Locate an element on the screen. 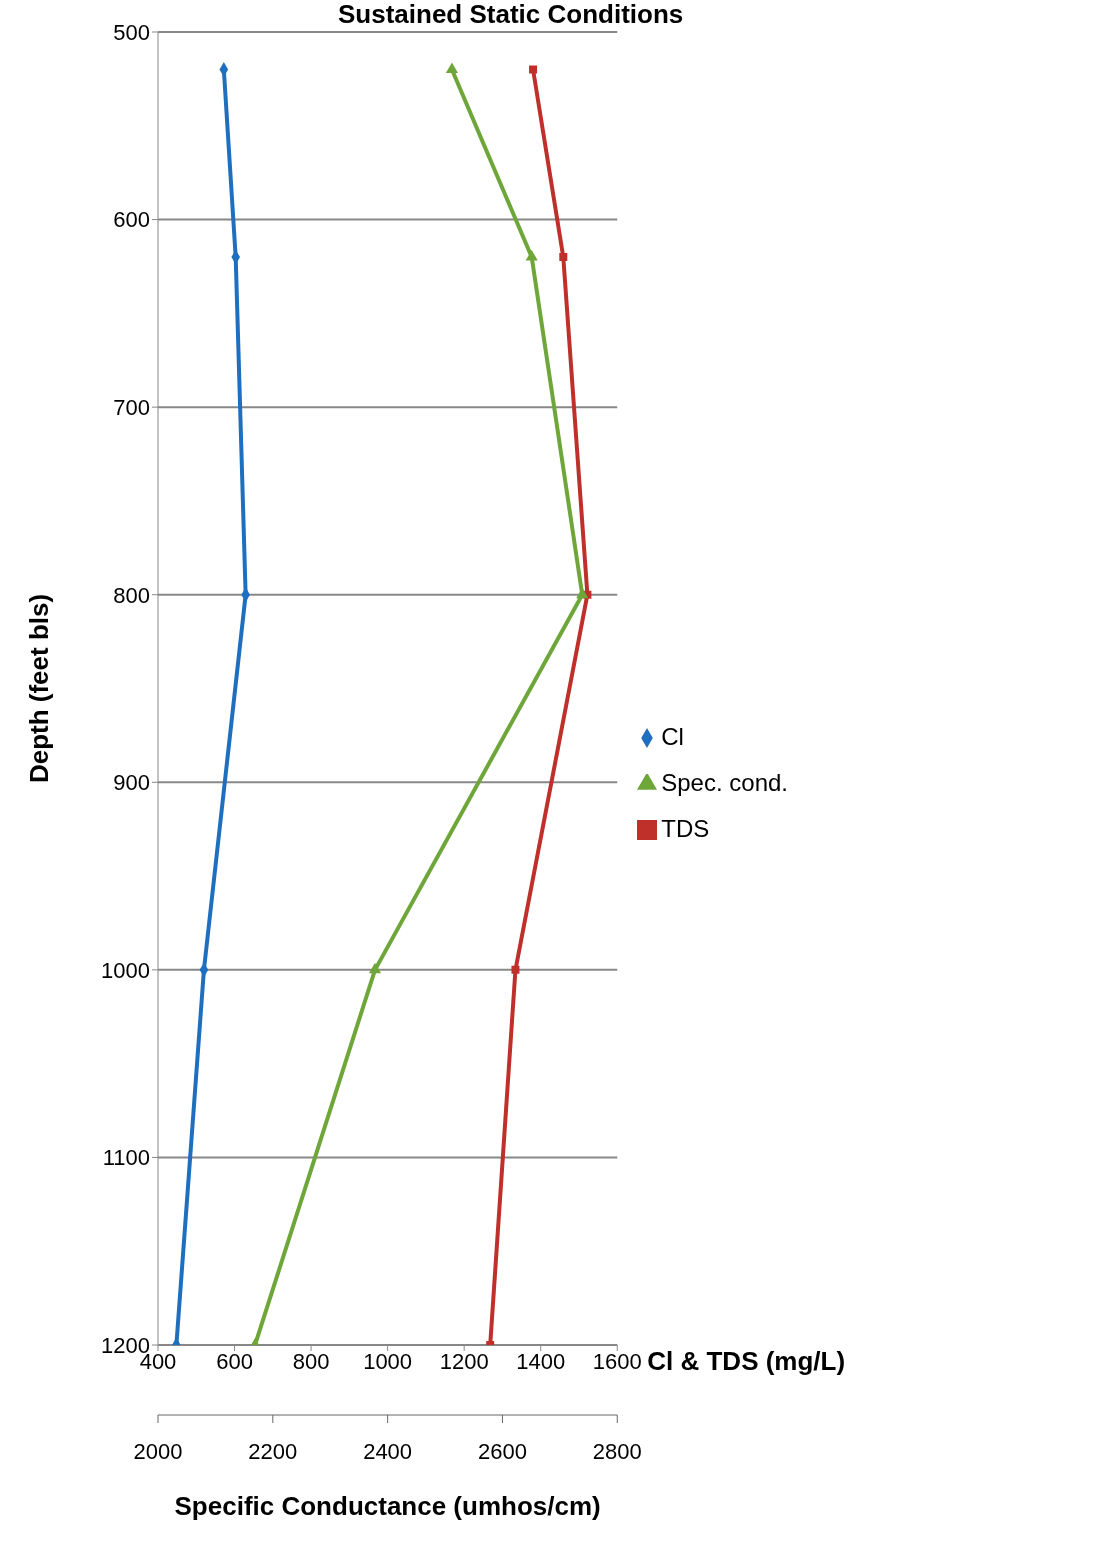 Image resolution: width=1106 pixels, height=1553 pixels. legend-label: TDS is located at coordinates (685, 828).